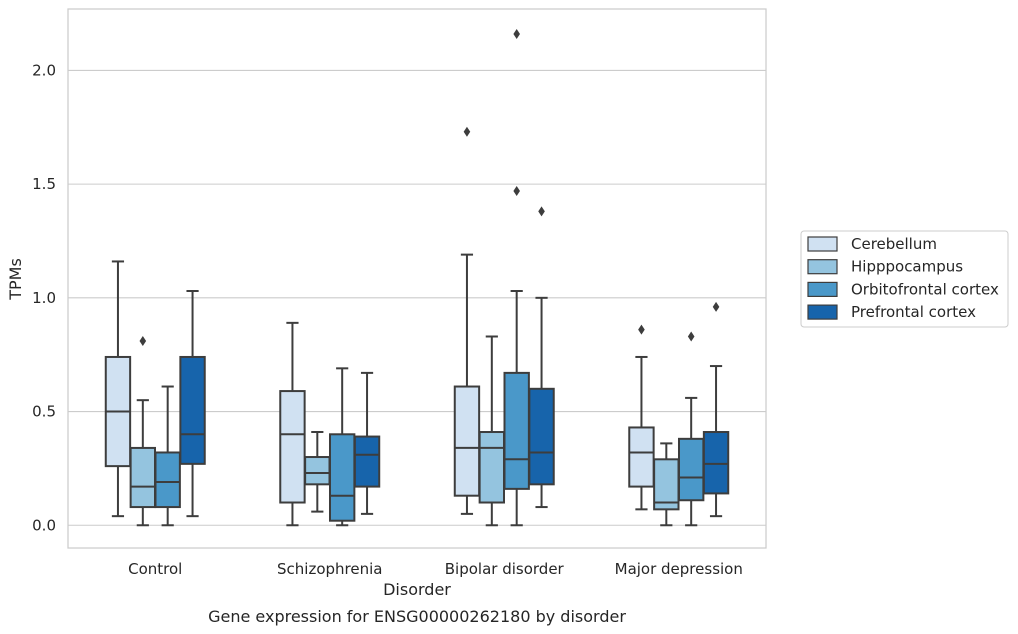  Describe the element at coordinates (44, 412) in the screenshot. I see `y-tick-label: 0.5` at that location.